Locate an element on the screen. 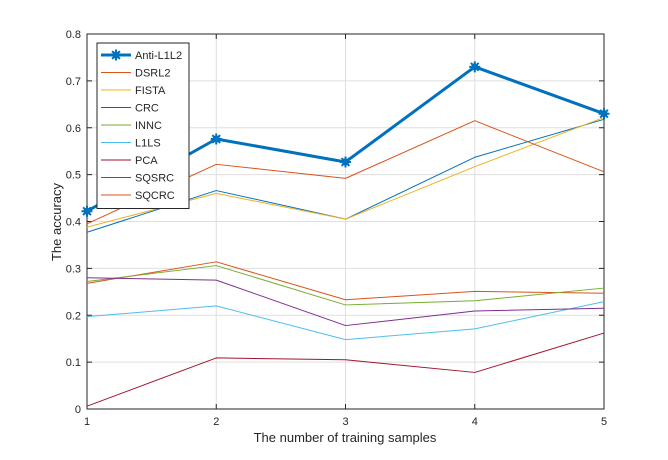 The width and height of the screenshot is (668, 460). legend-entry: SQSRC is located at coordinates (137, 179).